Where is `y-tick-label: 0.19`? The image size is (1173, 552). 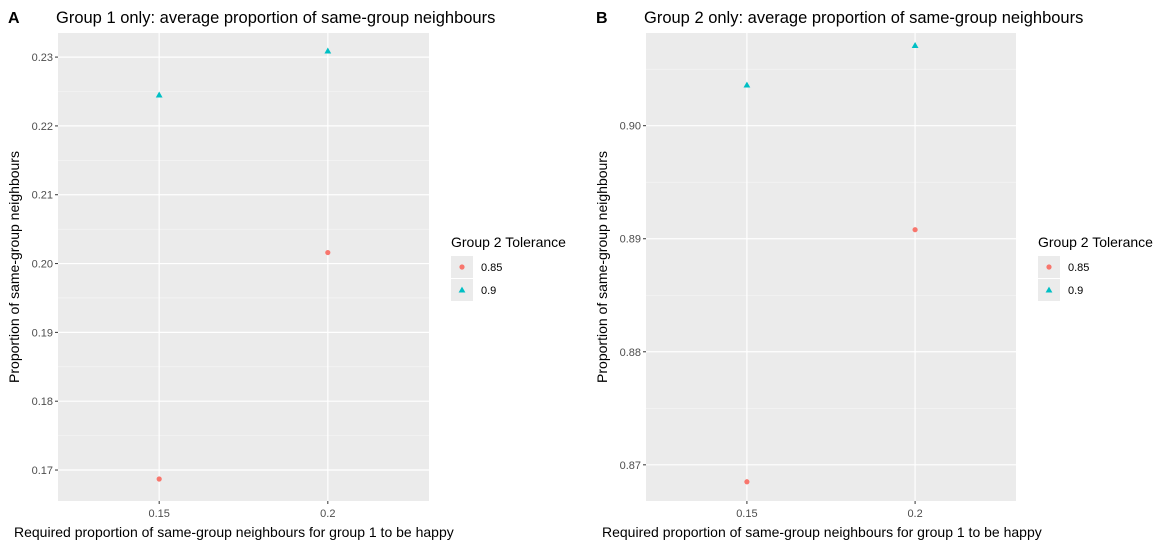 y-tick-label: 0.19 is located at coordinates (42, 333).